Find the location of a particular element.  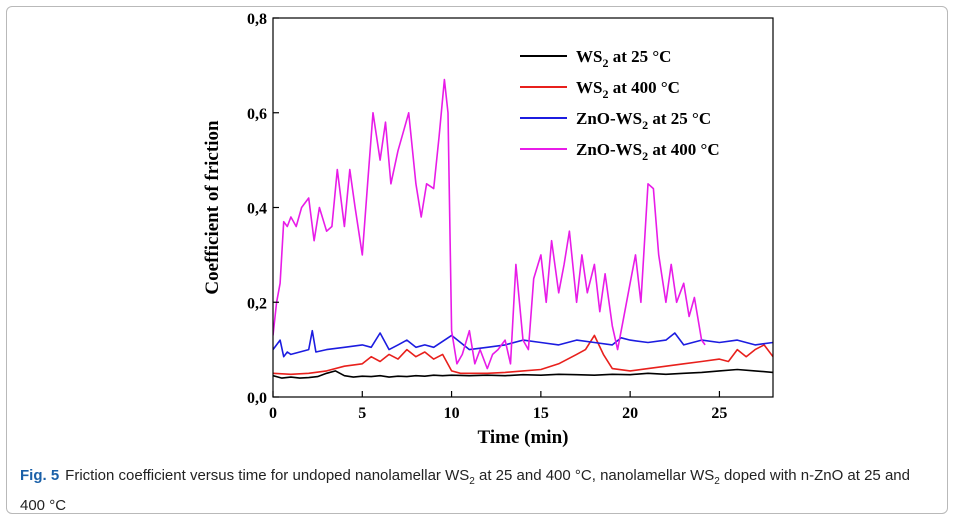

y-tick-label: 0,6 is located at coordinates (257, 114).